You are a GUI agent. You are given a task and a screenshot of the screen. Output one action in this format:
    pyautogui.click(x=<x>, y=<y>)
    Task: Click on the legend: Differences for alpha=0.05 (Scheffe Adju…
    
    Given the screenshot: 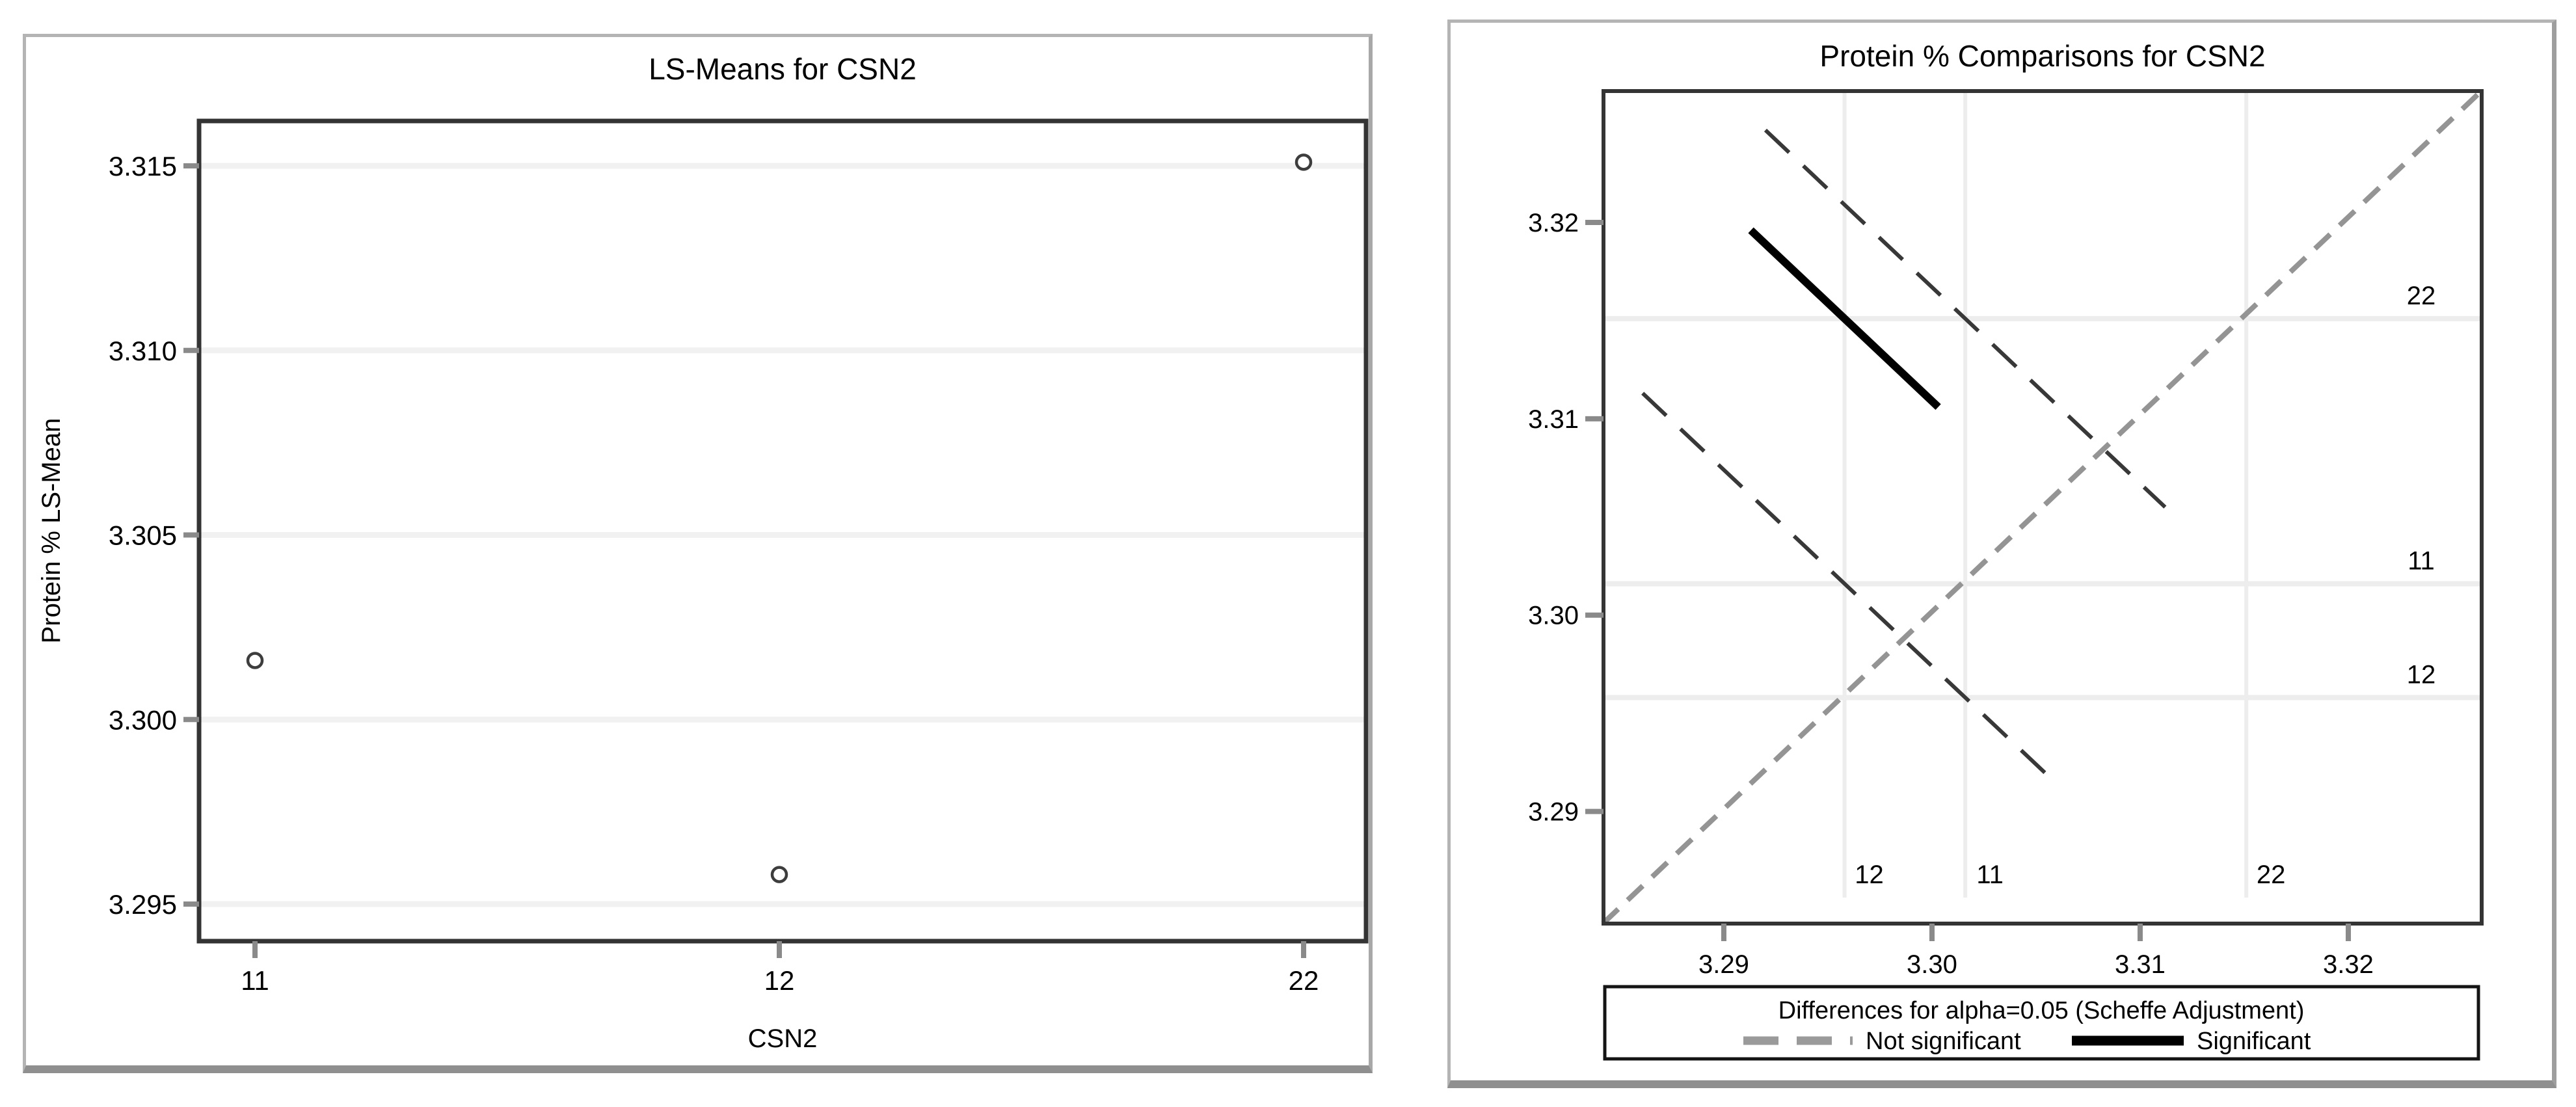 What is the action you would take?
    pyautogui.click(x=2041, y=1023)
    